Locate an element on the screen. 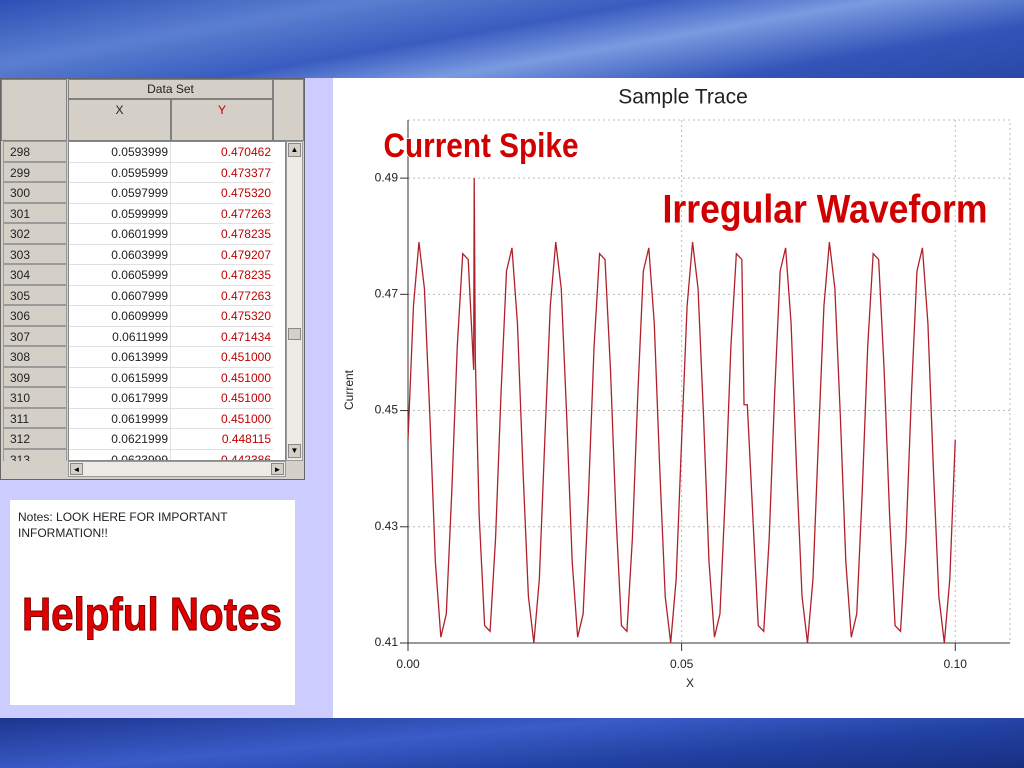  x-tick-label: 0.00 is located at coordinates (408, 664).